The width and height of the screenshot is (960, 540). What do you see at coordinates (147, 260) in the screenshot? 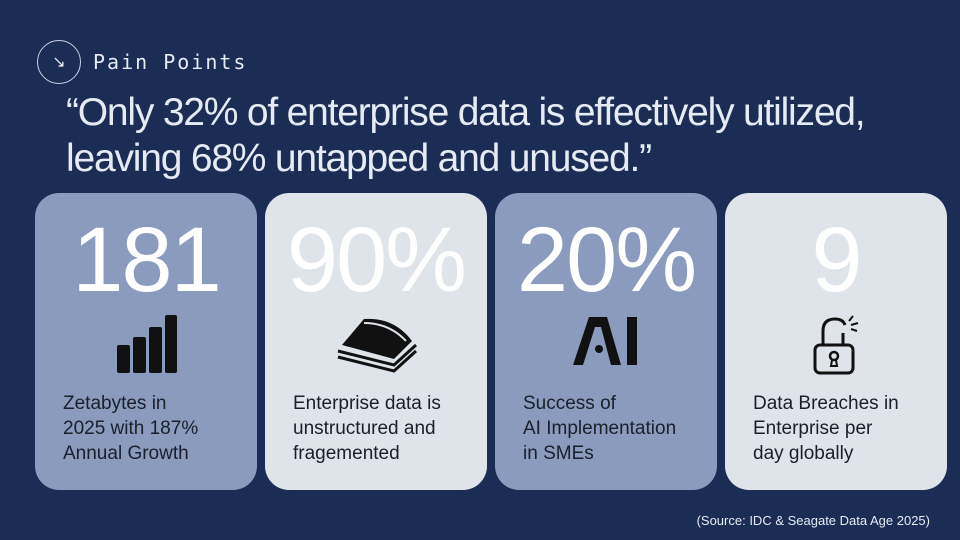
I see `stat-value: 181` at bounding box center [147, 260].